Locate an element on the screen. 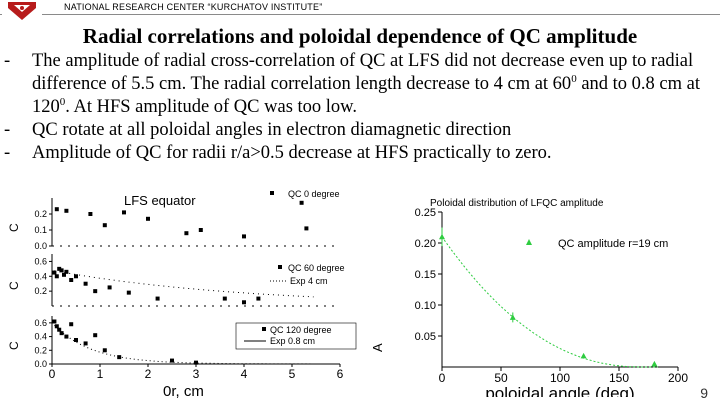  kurchatov-logo-icon is located at coordinates (22, 11).